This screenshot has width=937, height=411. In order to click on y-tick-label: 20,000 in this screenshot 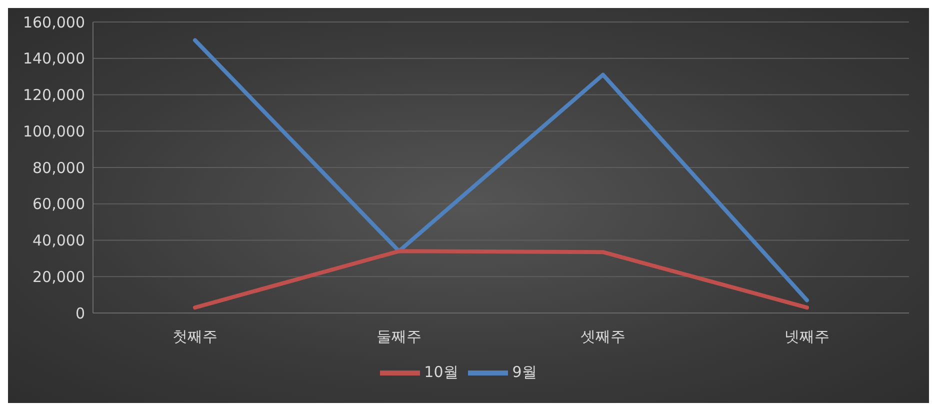, I will do `click(58, 277)`.